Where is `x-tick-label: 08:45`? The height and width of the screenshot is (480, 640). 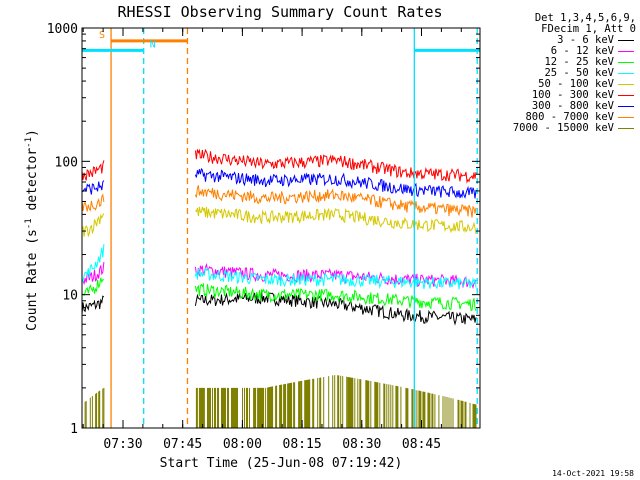 x-tick-label: 08:45 is located at coordinates (421, 444).